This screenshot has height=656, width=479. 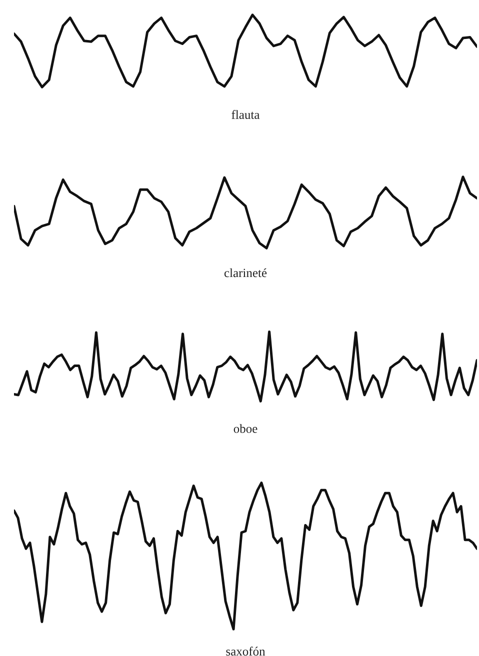 What do you see at coordinates (246, 428) in the screenshot?
I see `x-axis-title: oboe` at bounding box center [246, 428].